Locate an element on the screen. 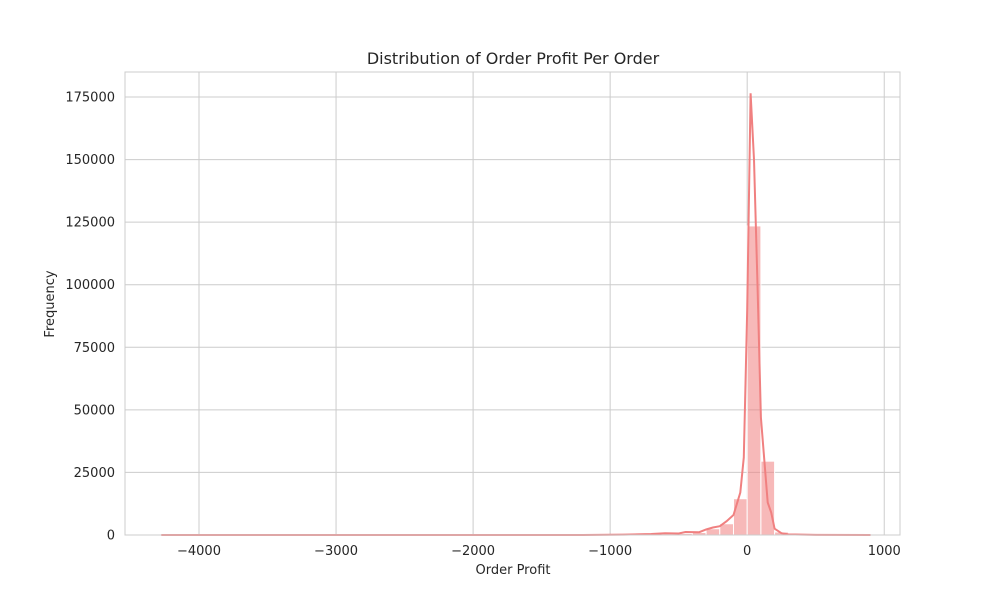 The image size is (1000, 600). y-tick-label: 100000 is located at coordinates (90, 285).